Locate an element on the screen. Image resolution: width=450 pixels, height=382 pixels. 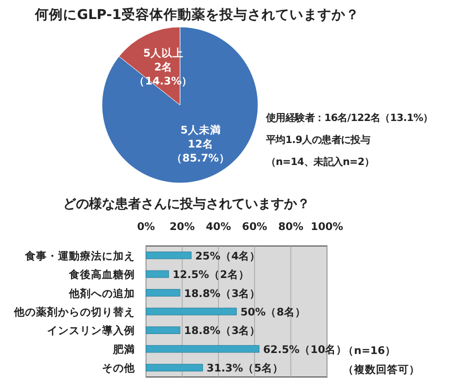
chart-title: 何例にGLP-1受容体作動薬を投与されていますか？ is located at coordinates (197, 14).